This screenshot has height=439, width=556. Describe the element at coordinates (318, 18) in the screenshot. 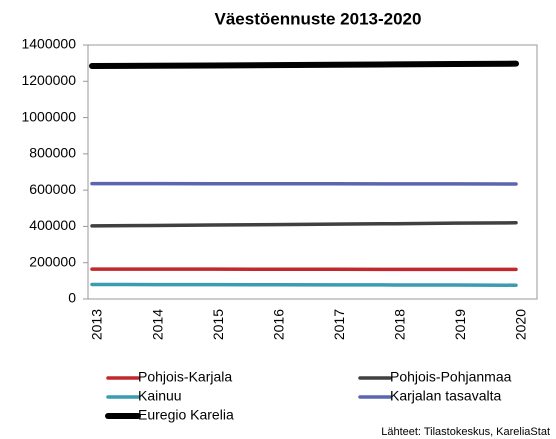

I see `chart-title: Väestöennuste 2013-2020` at that location.